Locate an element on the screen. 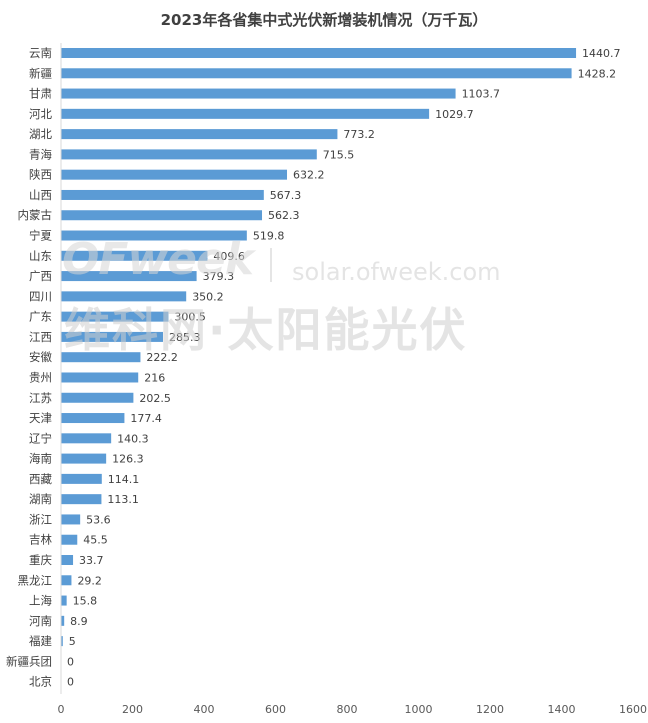 Image resolution: width=648 pixels, height=723 pixels. category-label: 新疆兵团 is located at coordinates (29, 661).